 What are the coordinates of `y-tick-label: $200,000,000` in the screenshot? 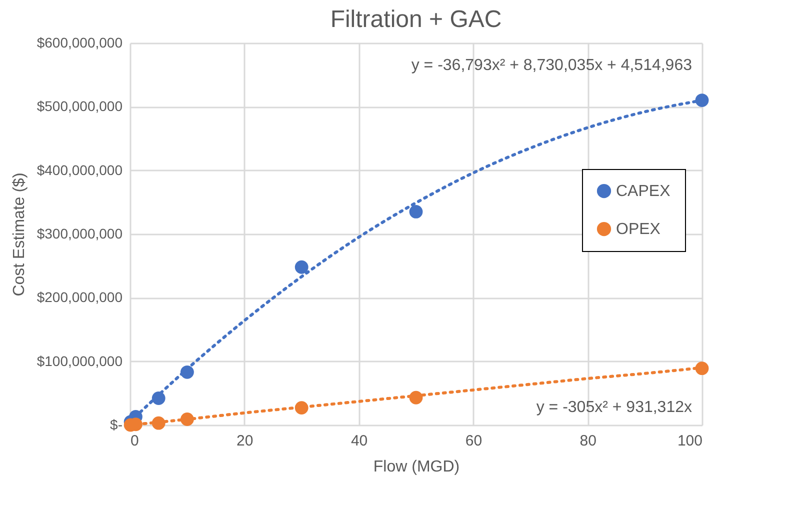 It's located at (79, 297).